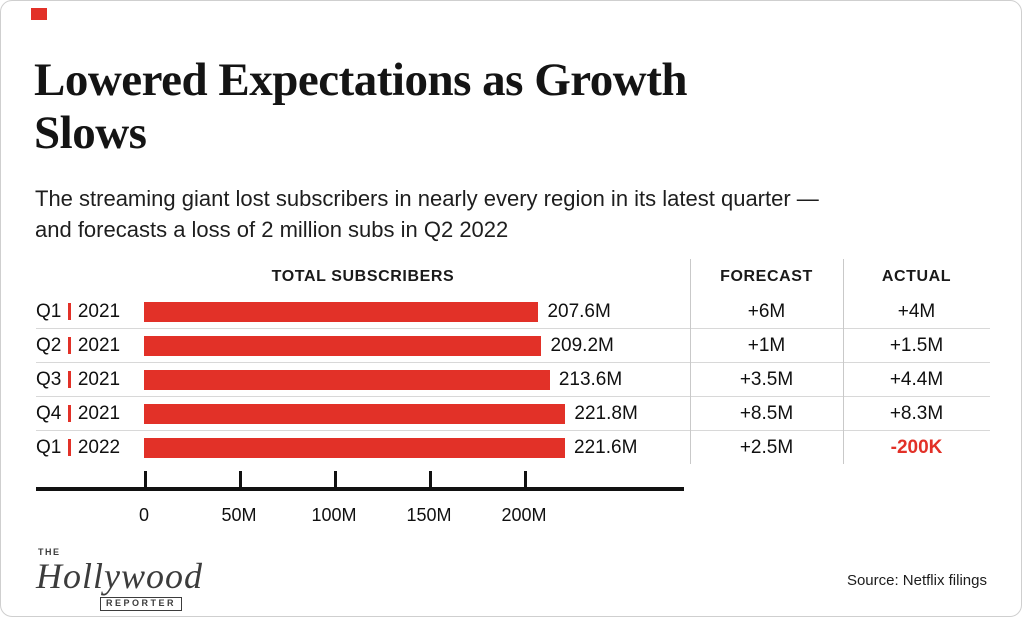 The width and height of the screenshot is (1024, 619). Describe the element at coordinates (334, 515) in the screenshot. I see `axis-tick-label: 100M` at that location.